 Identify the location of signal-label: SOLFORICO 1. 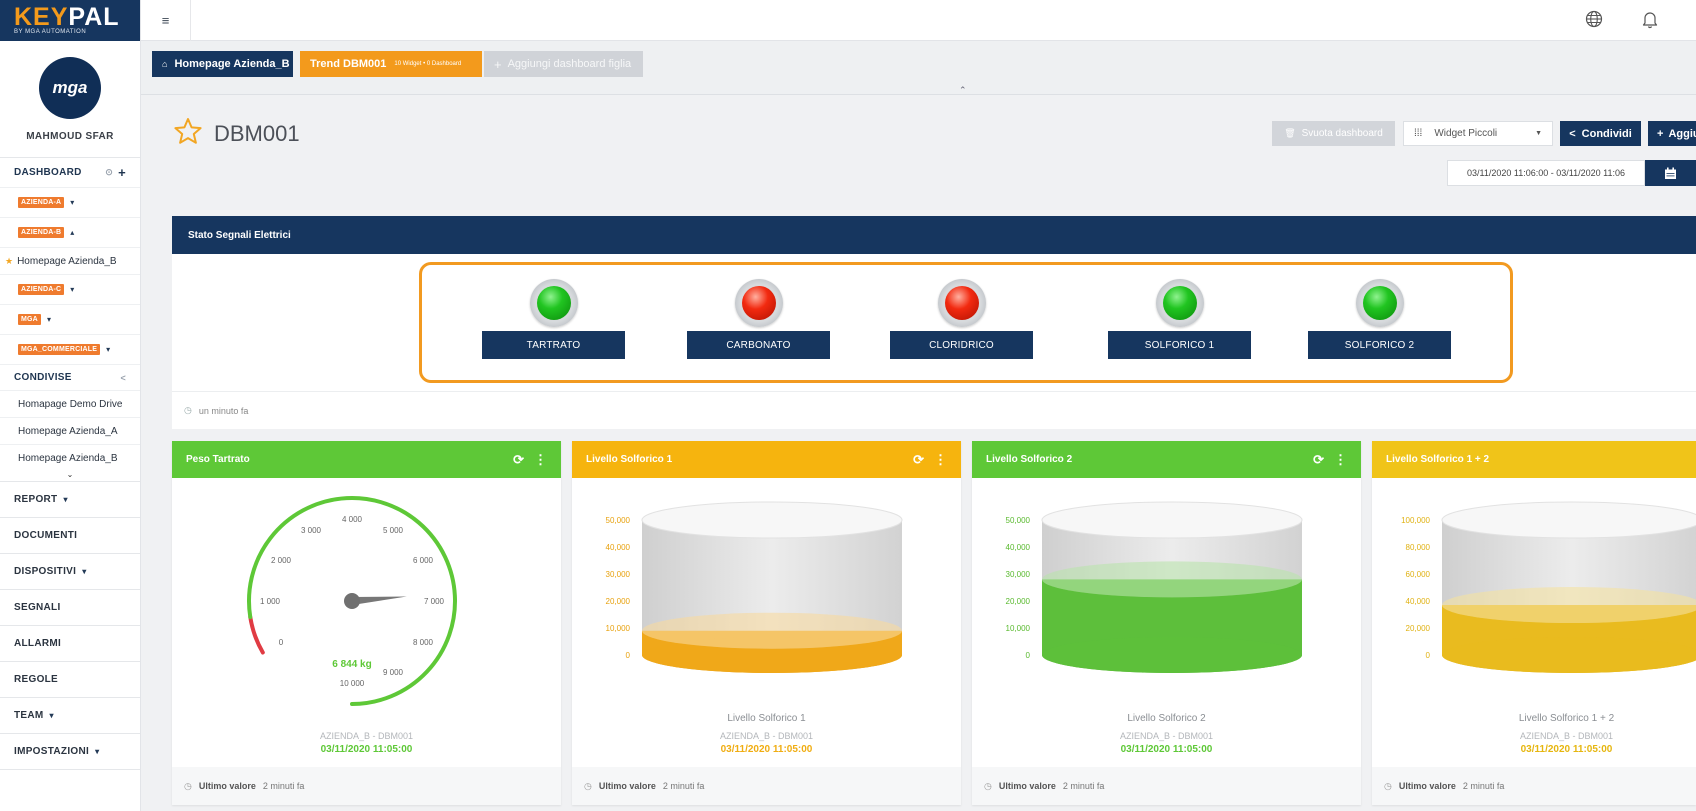
(1179, 345).